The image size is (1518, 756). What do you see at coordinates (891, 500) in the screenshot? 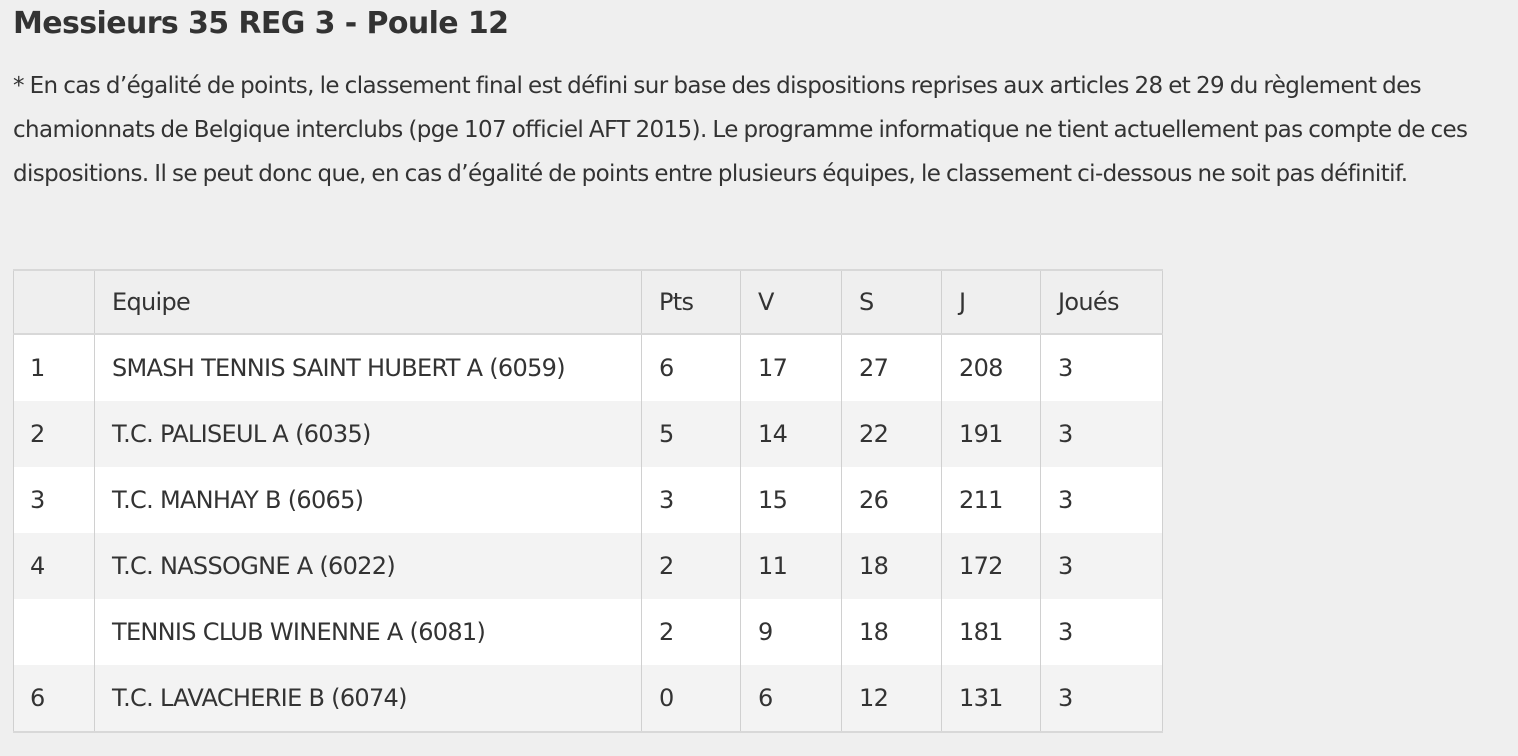
I see `cell-sets: 26` at bounding box center [891, 500].